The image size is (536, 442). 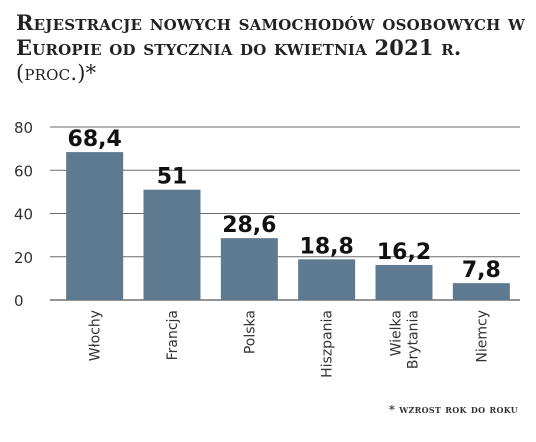 I want to click on x-tick-label-line: Polska, so click(x=250, y=332).